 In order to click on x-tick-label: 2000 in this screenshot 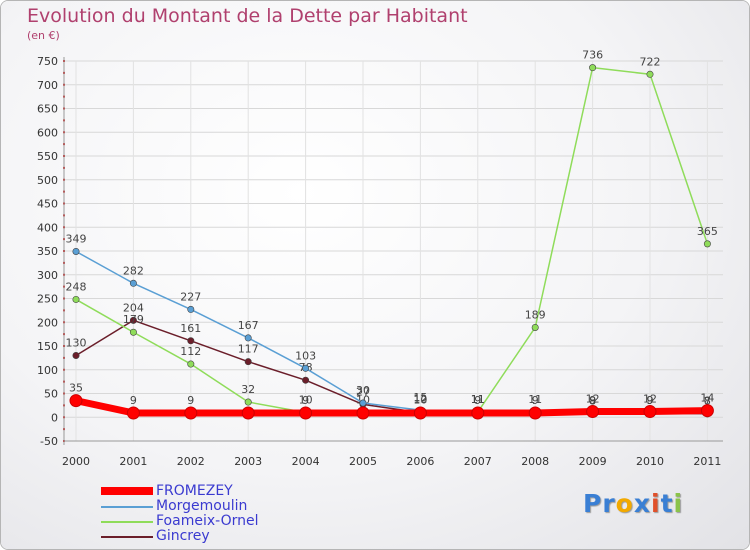, I will do `click(76, 461)`.